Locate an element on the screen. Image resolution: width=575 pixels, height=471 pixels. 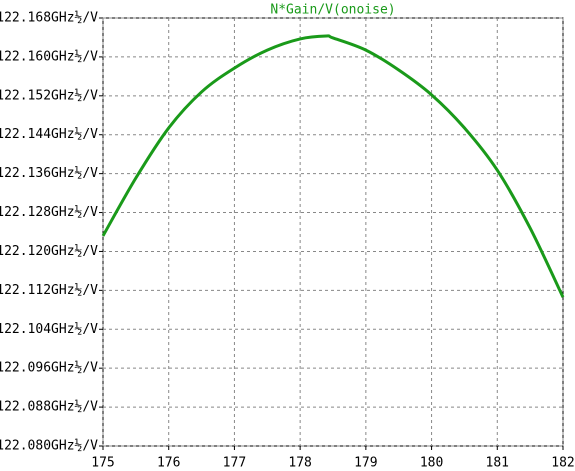
x-tick-label: 178 is located at coordinates (299, 463).